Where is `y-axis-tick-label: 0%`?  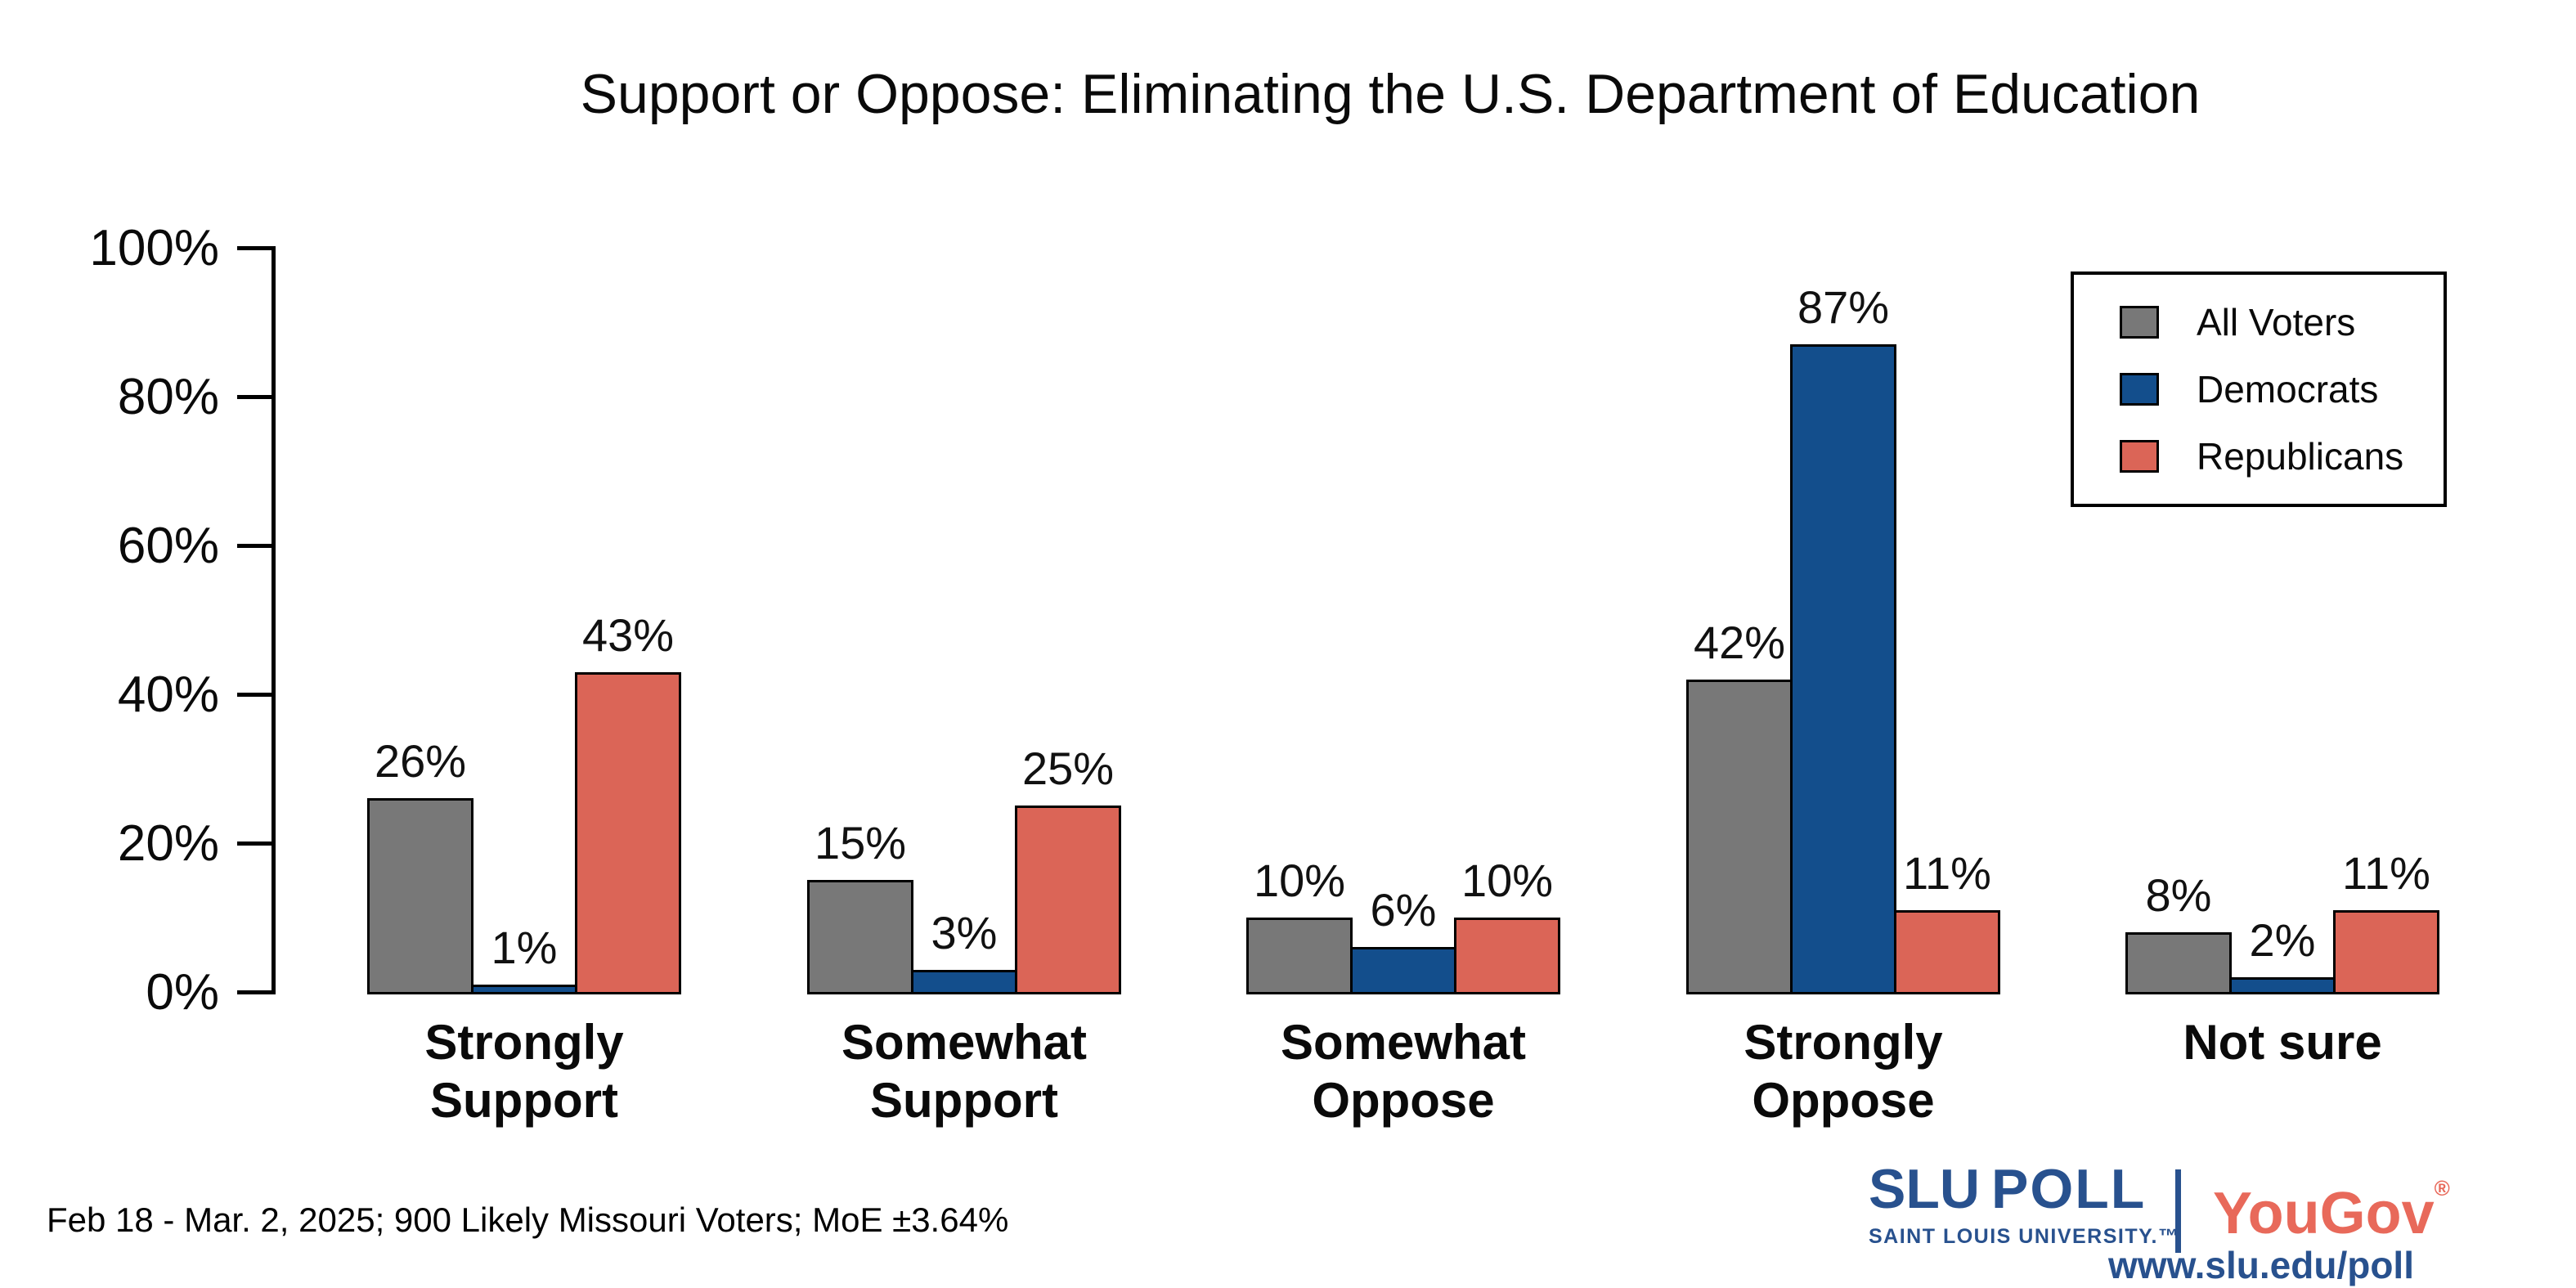
y-axis-tick-label: 0% is located at coordinates (182, 992).